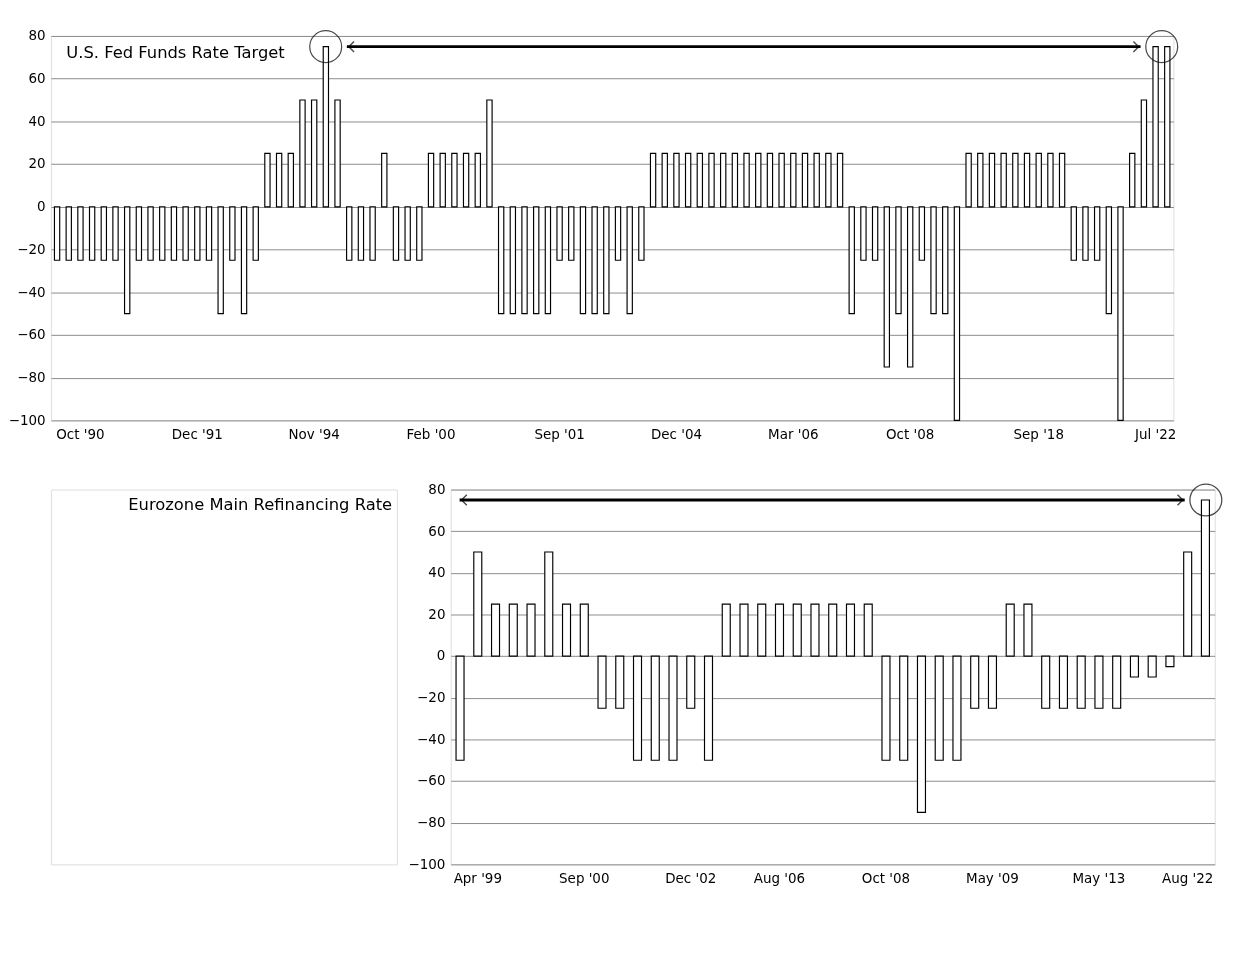 The image size is (1233, 974). Describe the element at coordinates (31, 377) in the screenshot. I see `y-tick-label: −80` at that location.